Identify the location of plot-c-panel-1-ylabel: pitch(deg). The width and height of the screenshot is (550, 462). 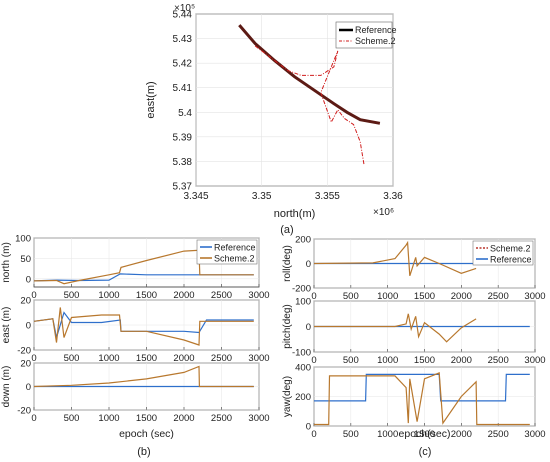
(287, 326).